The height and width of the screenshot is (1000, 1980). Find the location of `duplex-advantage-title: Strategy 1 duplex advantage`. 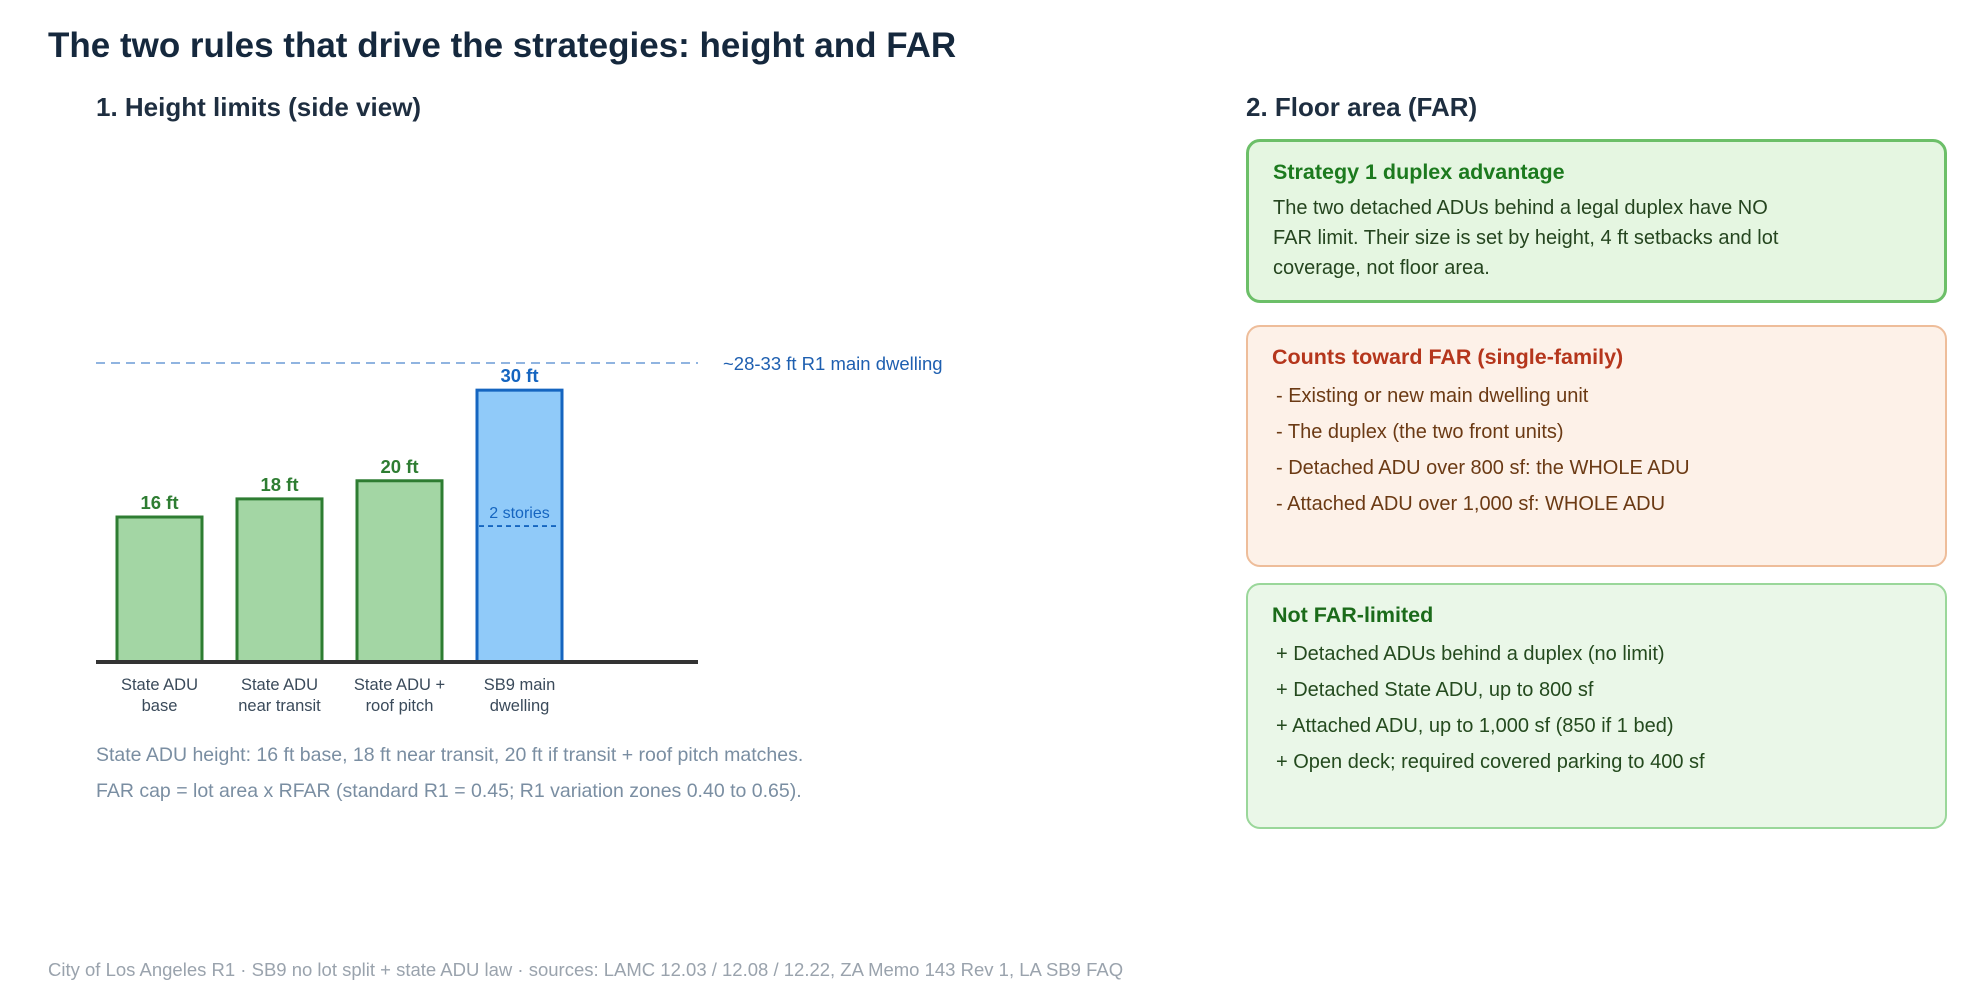

duplex-advantage-title: Strategy 1 duplex advantage is located at coordinates (1419, 172).